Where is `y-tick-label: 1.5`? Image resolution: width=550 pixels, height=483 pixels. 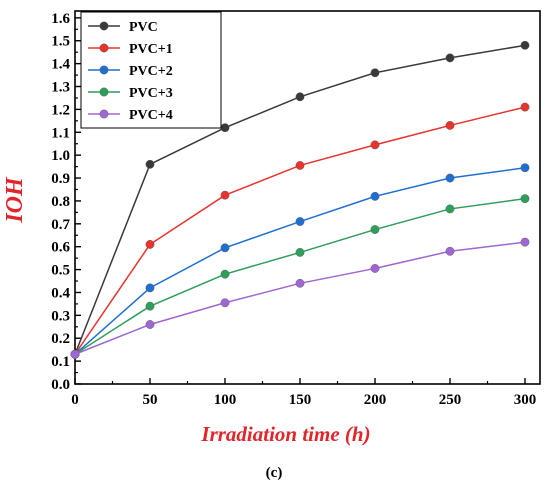
y-tick-label: 1.5 is located at coordinates (60, 42).